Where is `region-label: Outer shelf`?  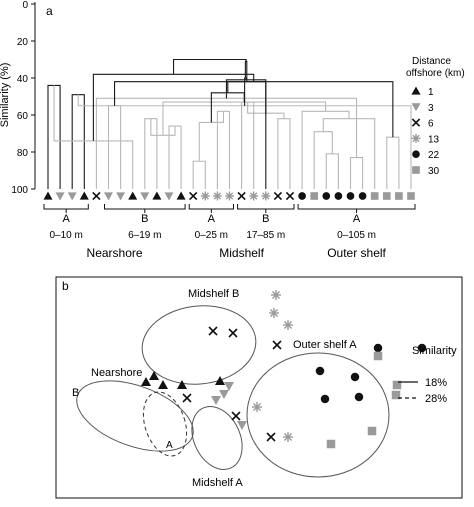
region-label: Outer shelf is located at coordinates (356, 253).